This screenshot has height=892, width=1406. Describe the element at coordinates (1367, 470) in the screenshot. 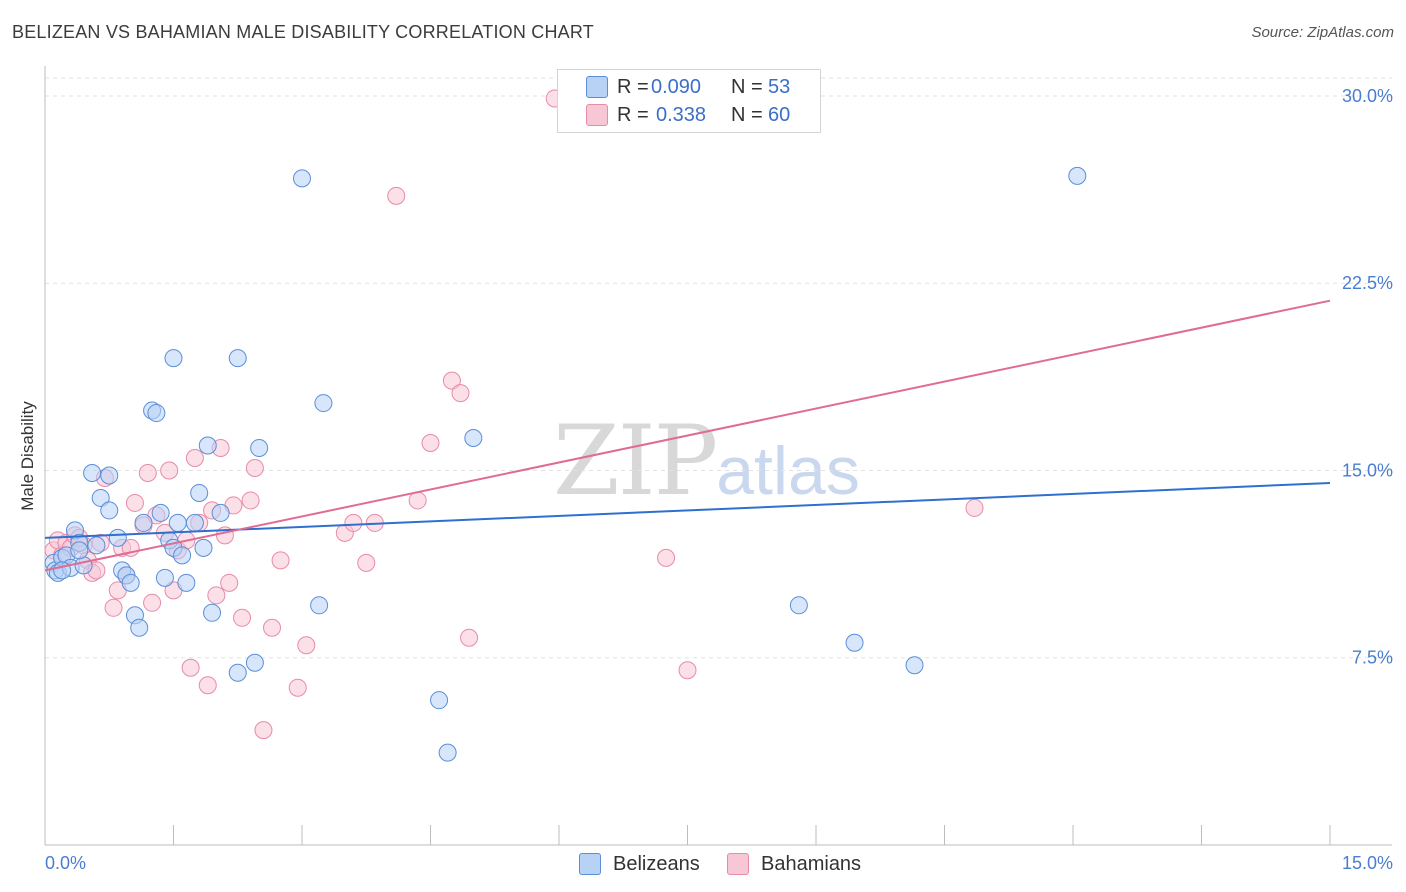

I see `y-tick-label: 15.0%` at that location.